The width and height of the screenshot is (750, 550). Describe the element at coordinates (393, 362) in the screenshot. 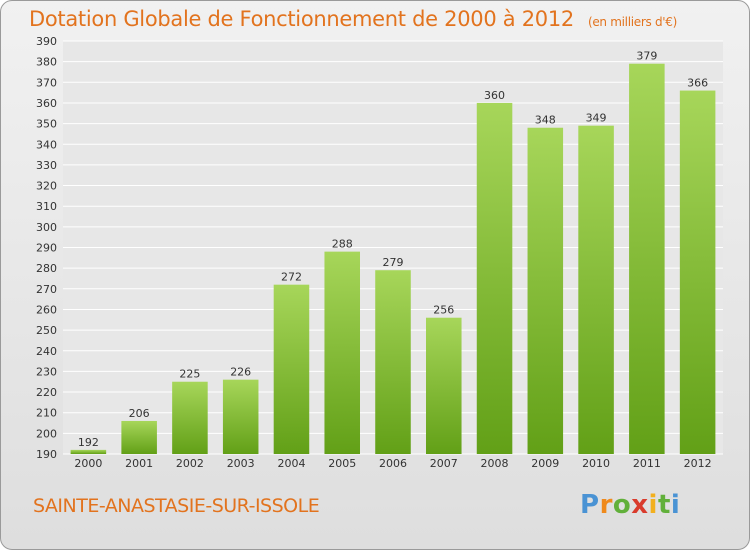

I see `bar-2006` at that location.